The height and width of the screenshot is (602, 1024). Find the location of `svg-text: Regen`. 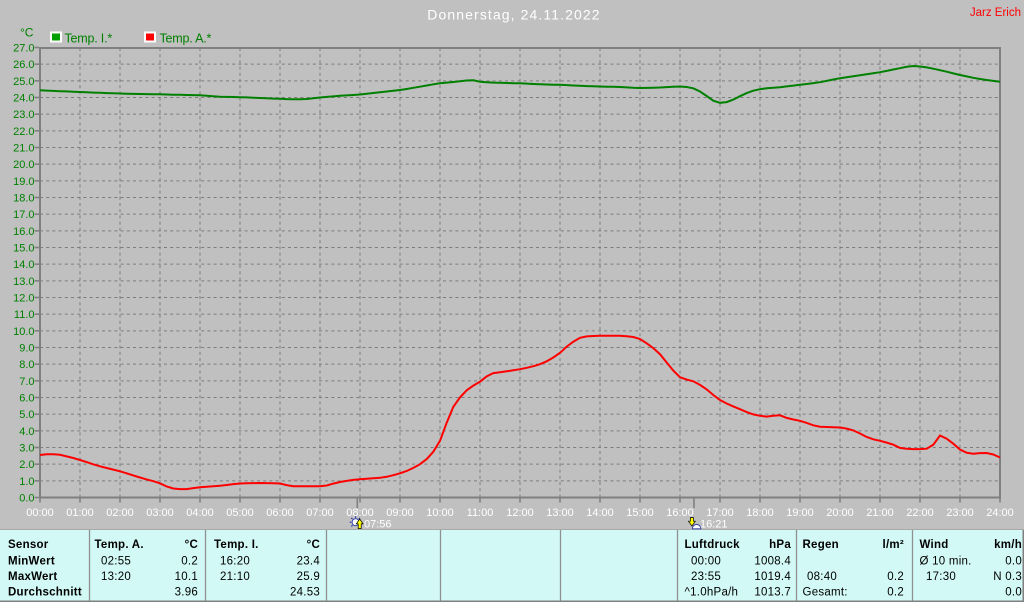

svg-text: Regen is located at coordinates (821, 545).